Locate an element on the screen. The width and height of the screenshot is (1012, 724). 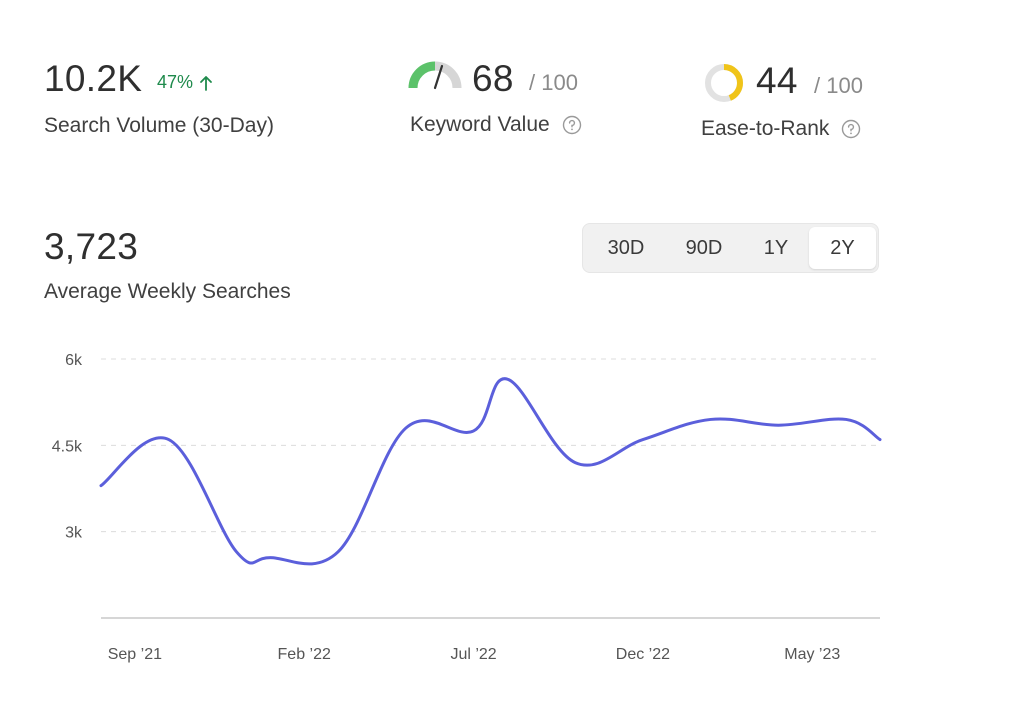
ease-to-rank-label: Ease-to-Rank is located at coordinates (765, 128).